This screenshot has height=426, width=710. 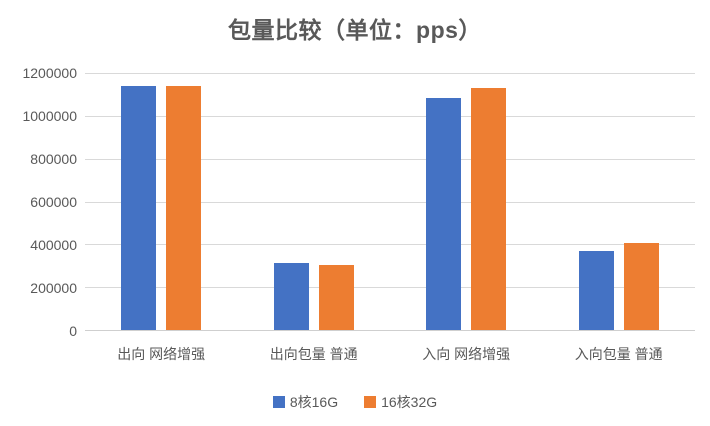 I want to click on legend-label: 16核32G, so click(x=409, y=402).